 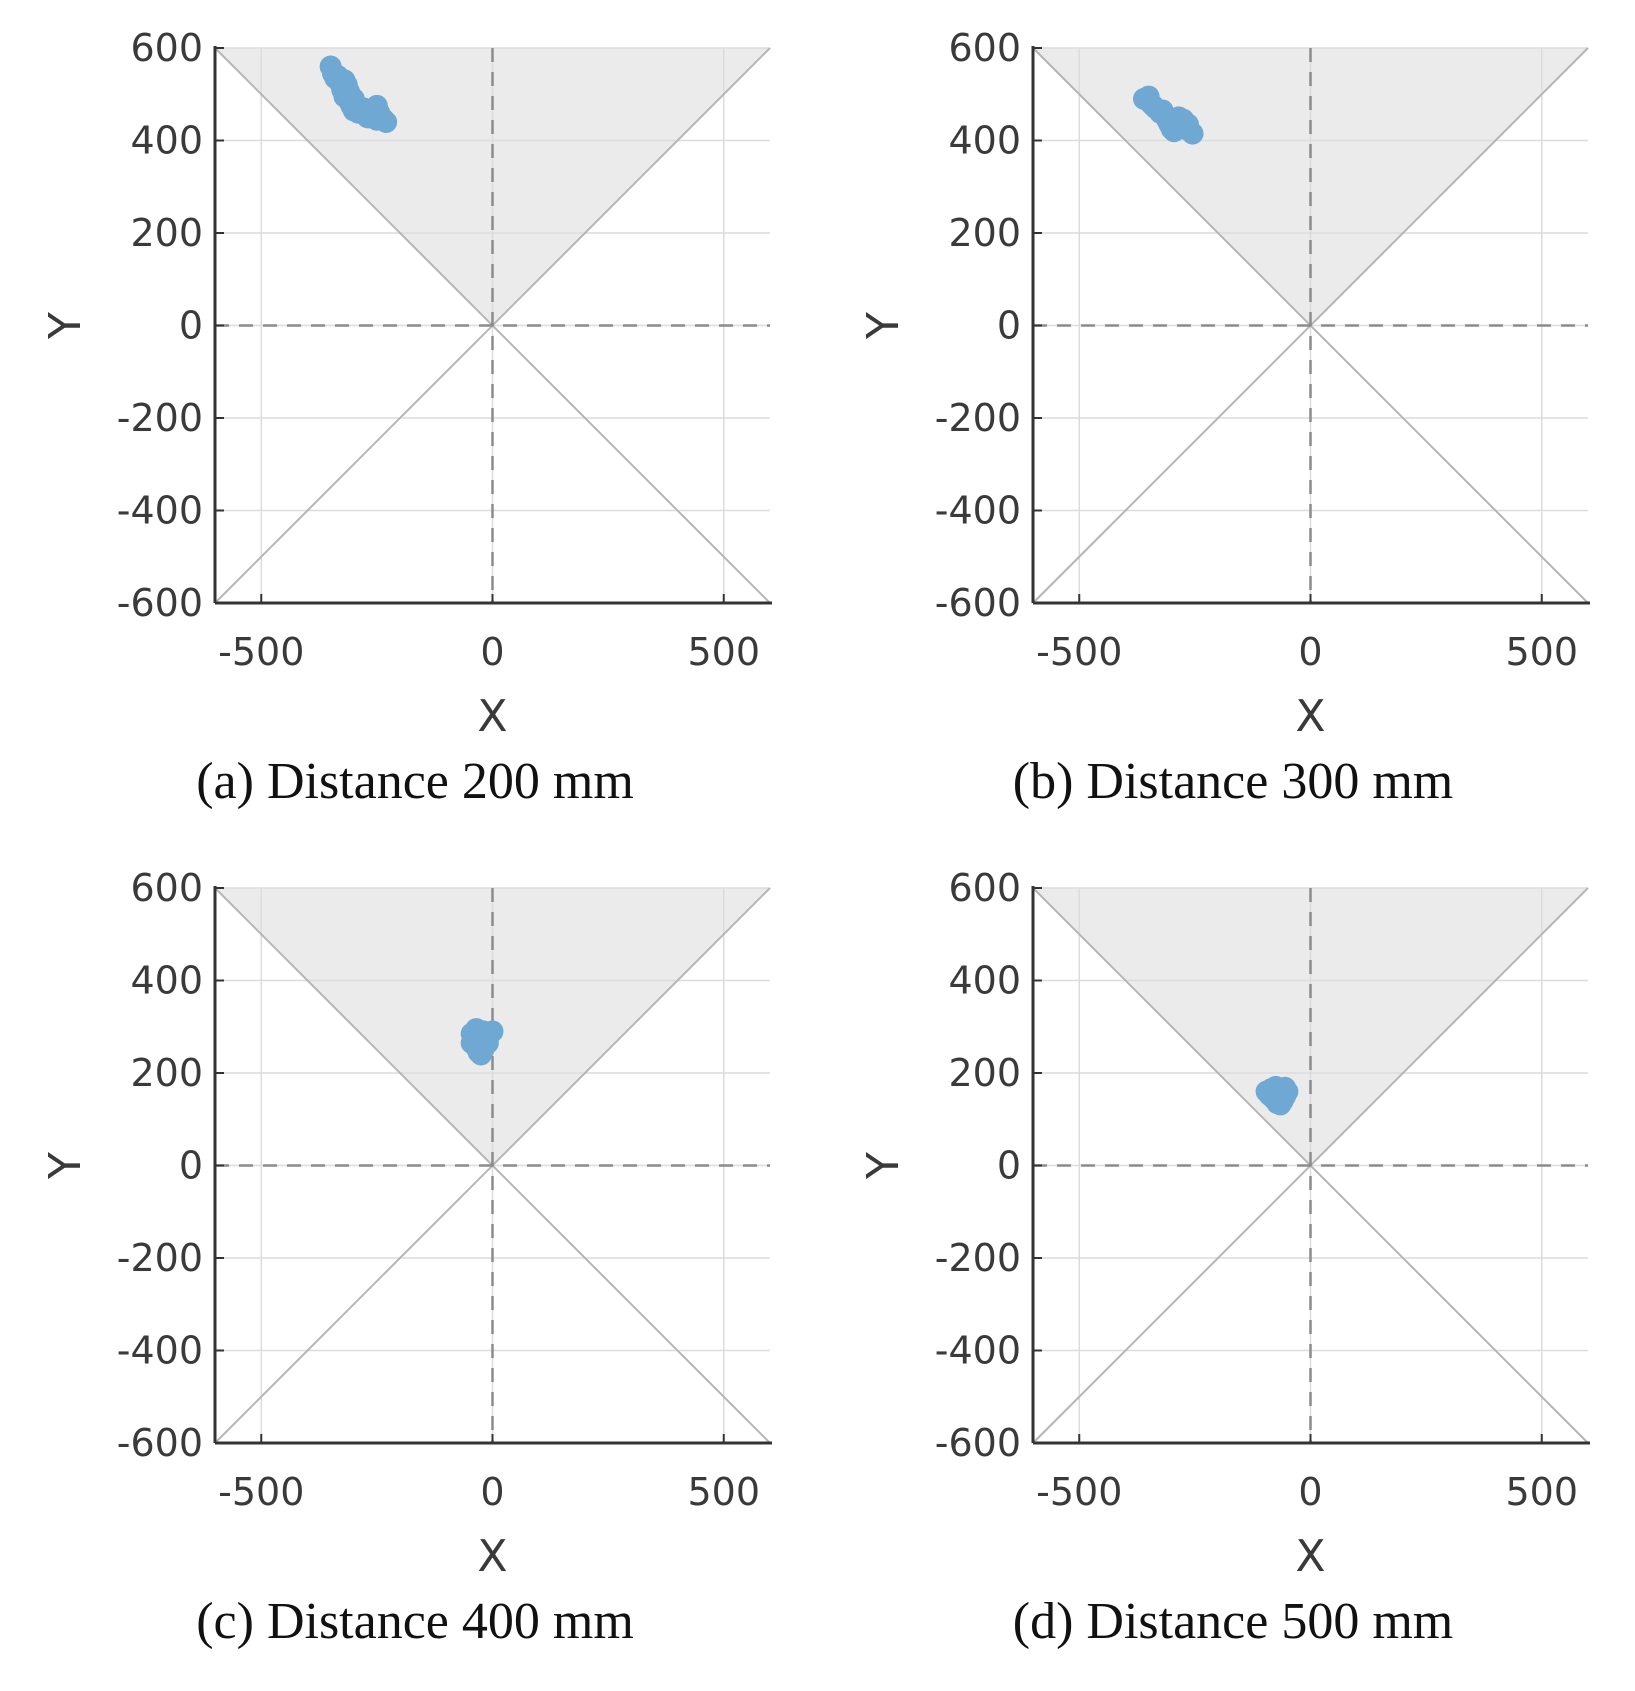 I want to click on caption-c: (c) Distance 400 mm, so click(x=415, y=1621).